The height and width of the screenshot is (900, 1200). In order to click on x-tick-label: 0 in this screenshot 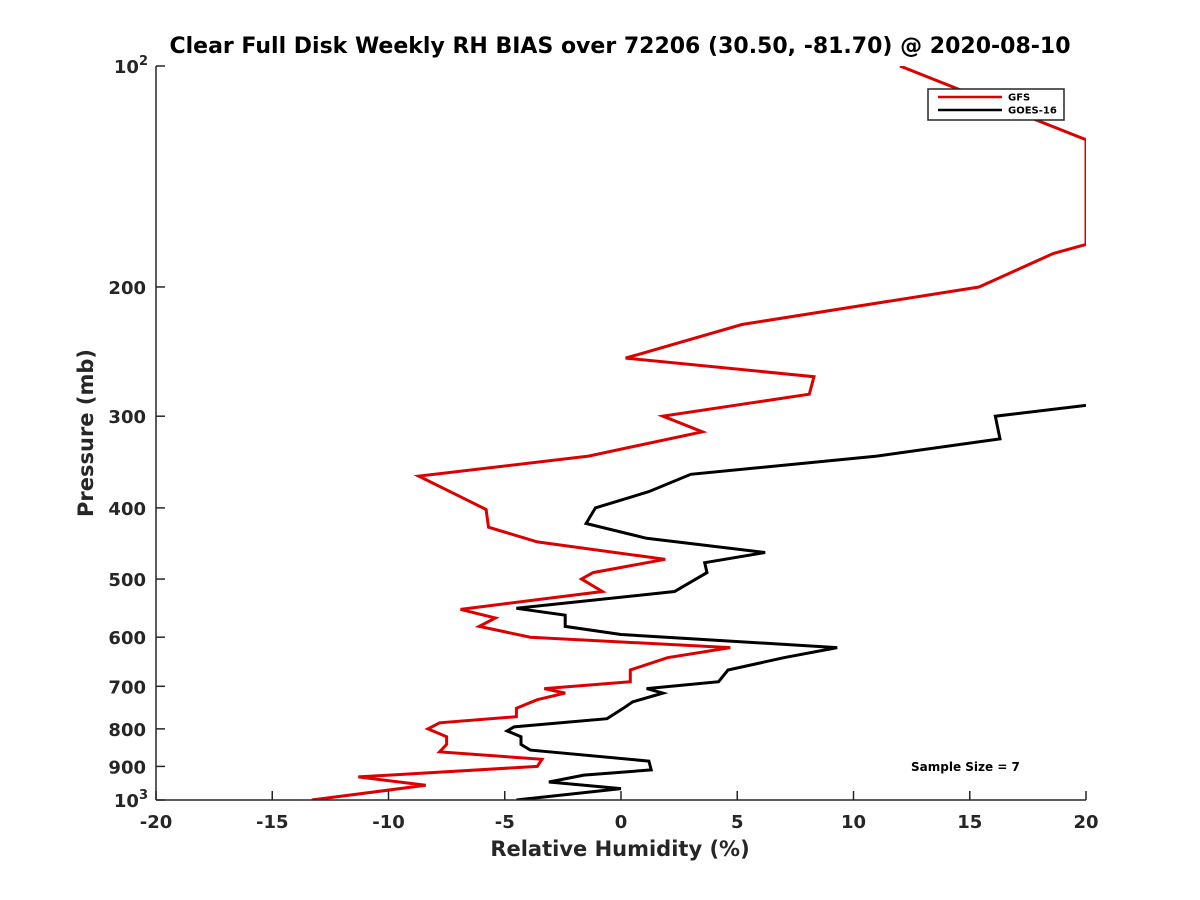, I will do `click(621, 822)`.